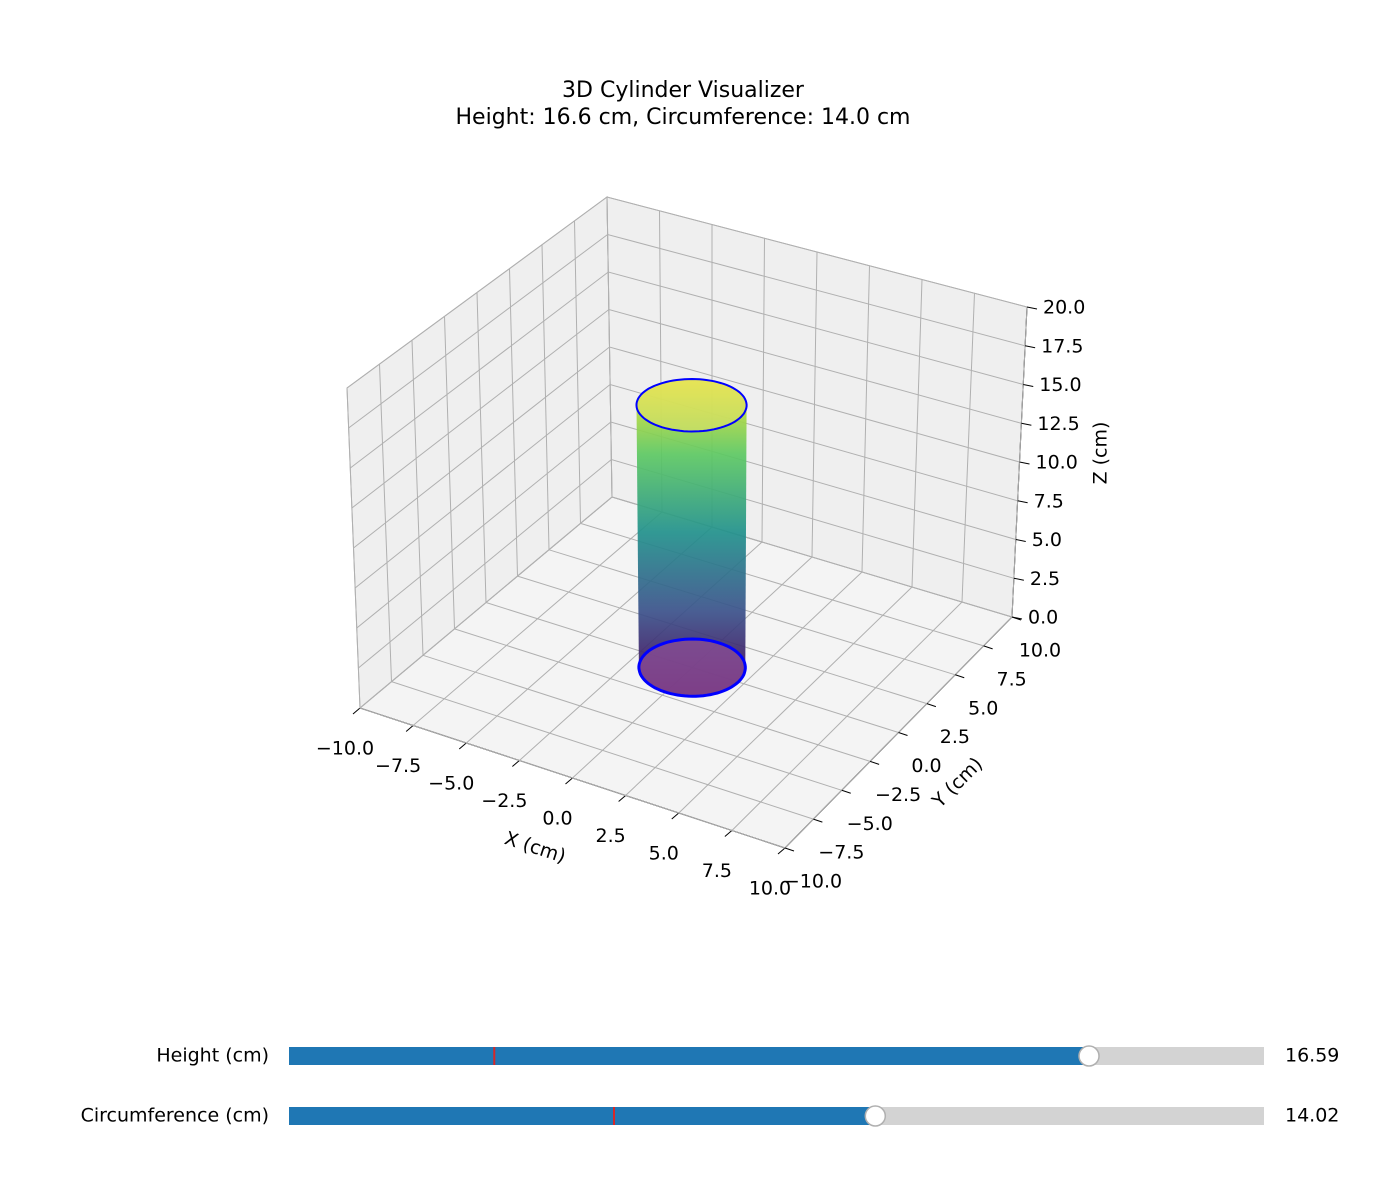 Image resolution: width=1376 pixels, height=1178 pixels. I want to click on y-tick-label: 7.5, so click(1012, 679).